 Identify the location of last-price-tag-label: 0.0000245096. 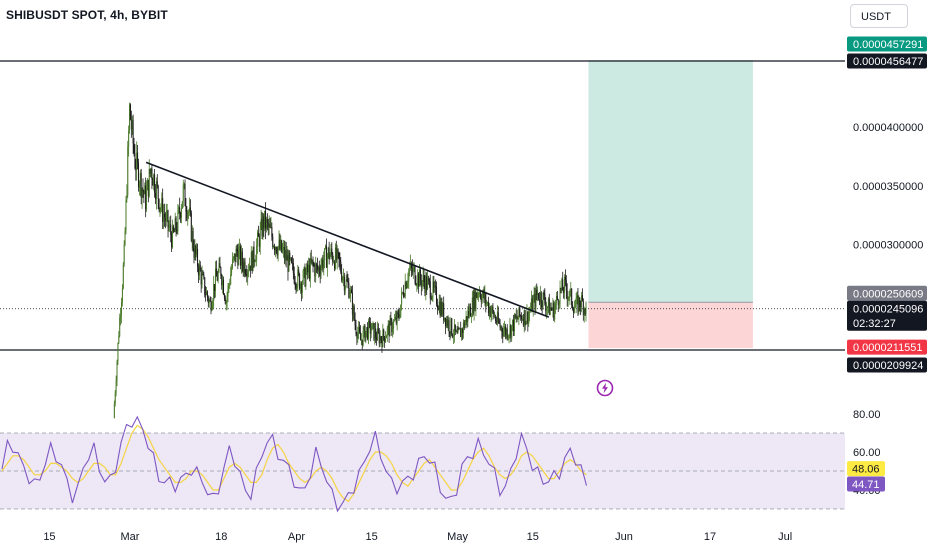
(888, 309).